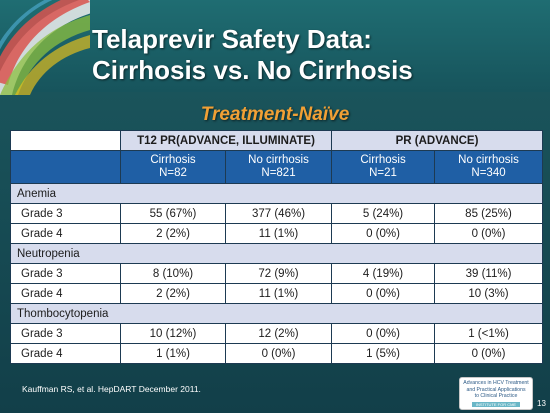 This screenshot has width=550, height=413. I want to click on table-cell: 72 (9%), so click(278, 273).